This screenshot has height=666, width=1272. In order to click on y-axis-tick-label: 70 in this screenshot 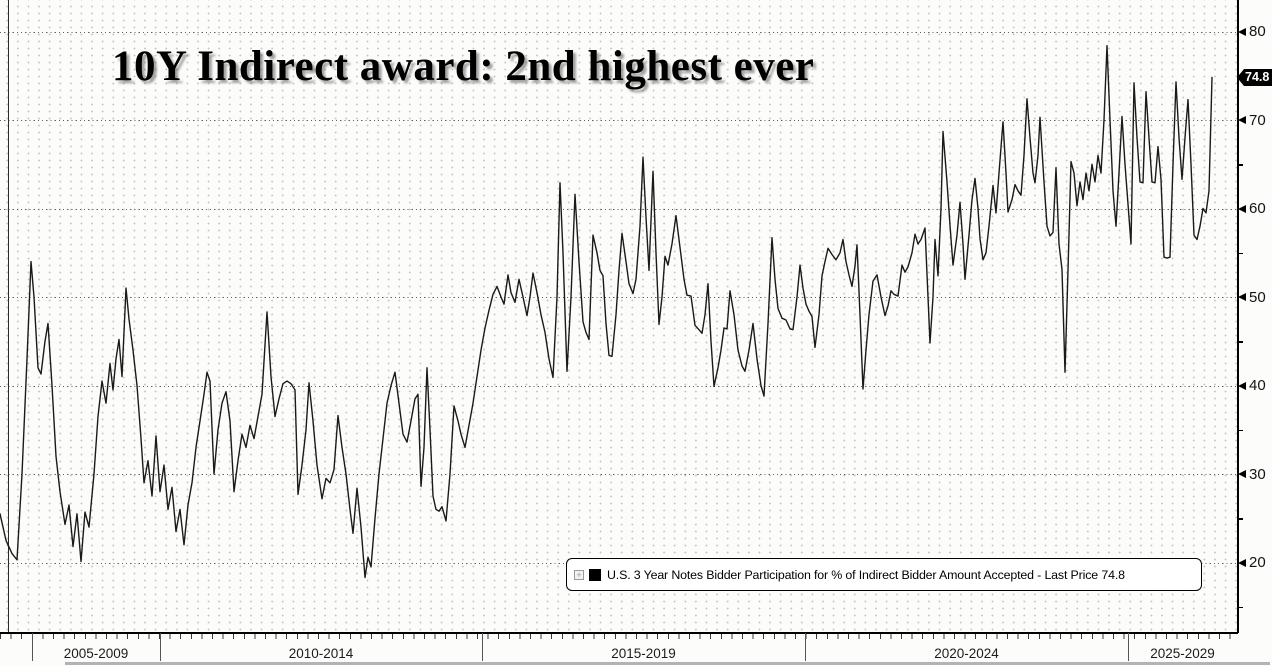, I will do `click(1252, 120)`.